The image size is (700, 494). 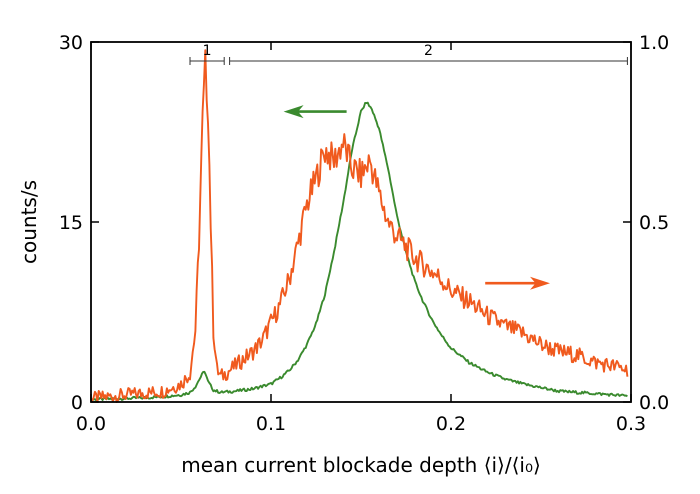 What do you see at coordinates (631, 424) in the screenshot?
I see `x-tick-label-3: 0.3` at bounding box center [631, 424].